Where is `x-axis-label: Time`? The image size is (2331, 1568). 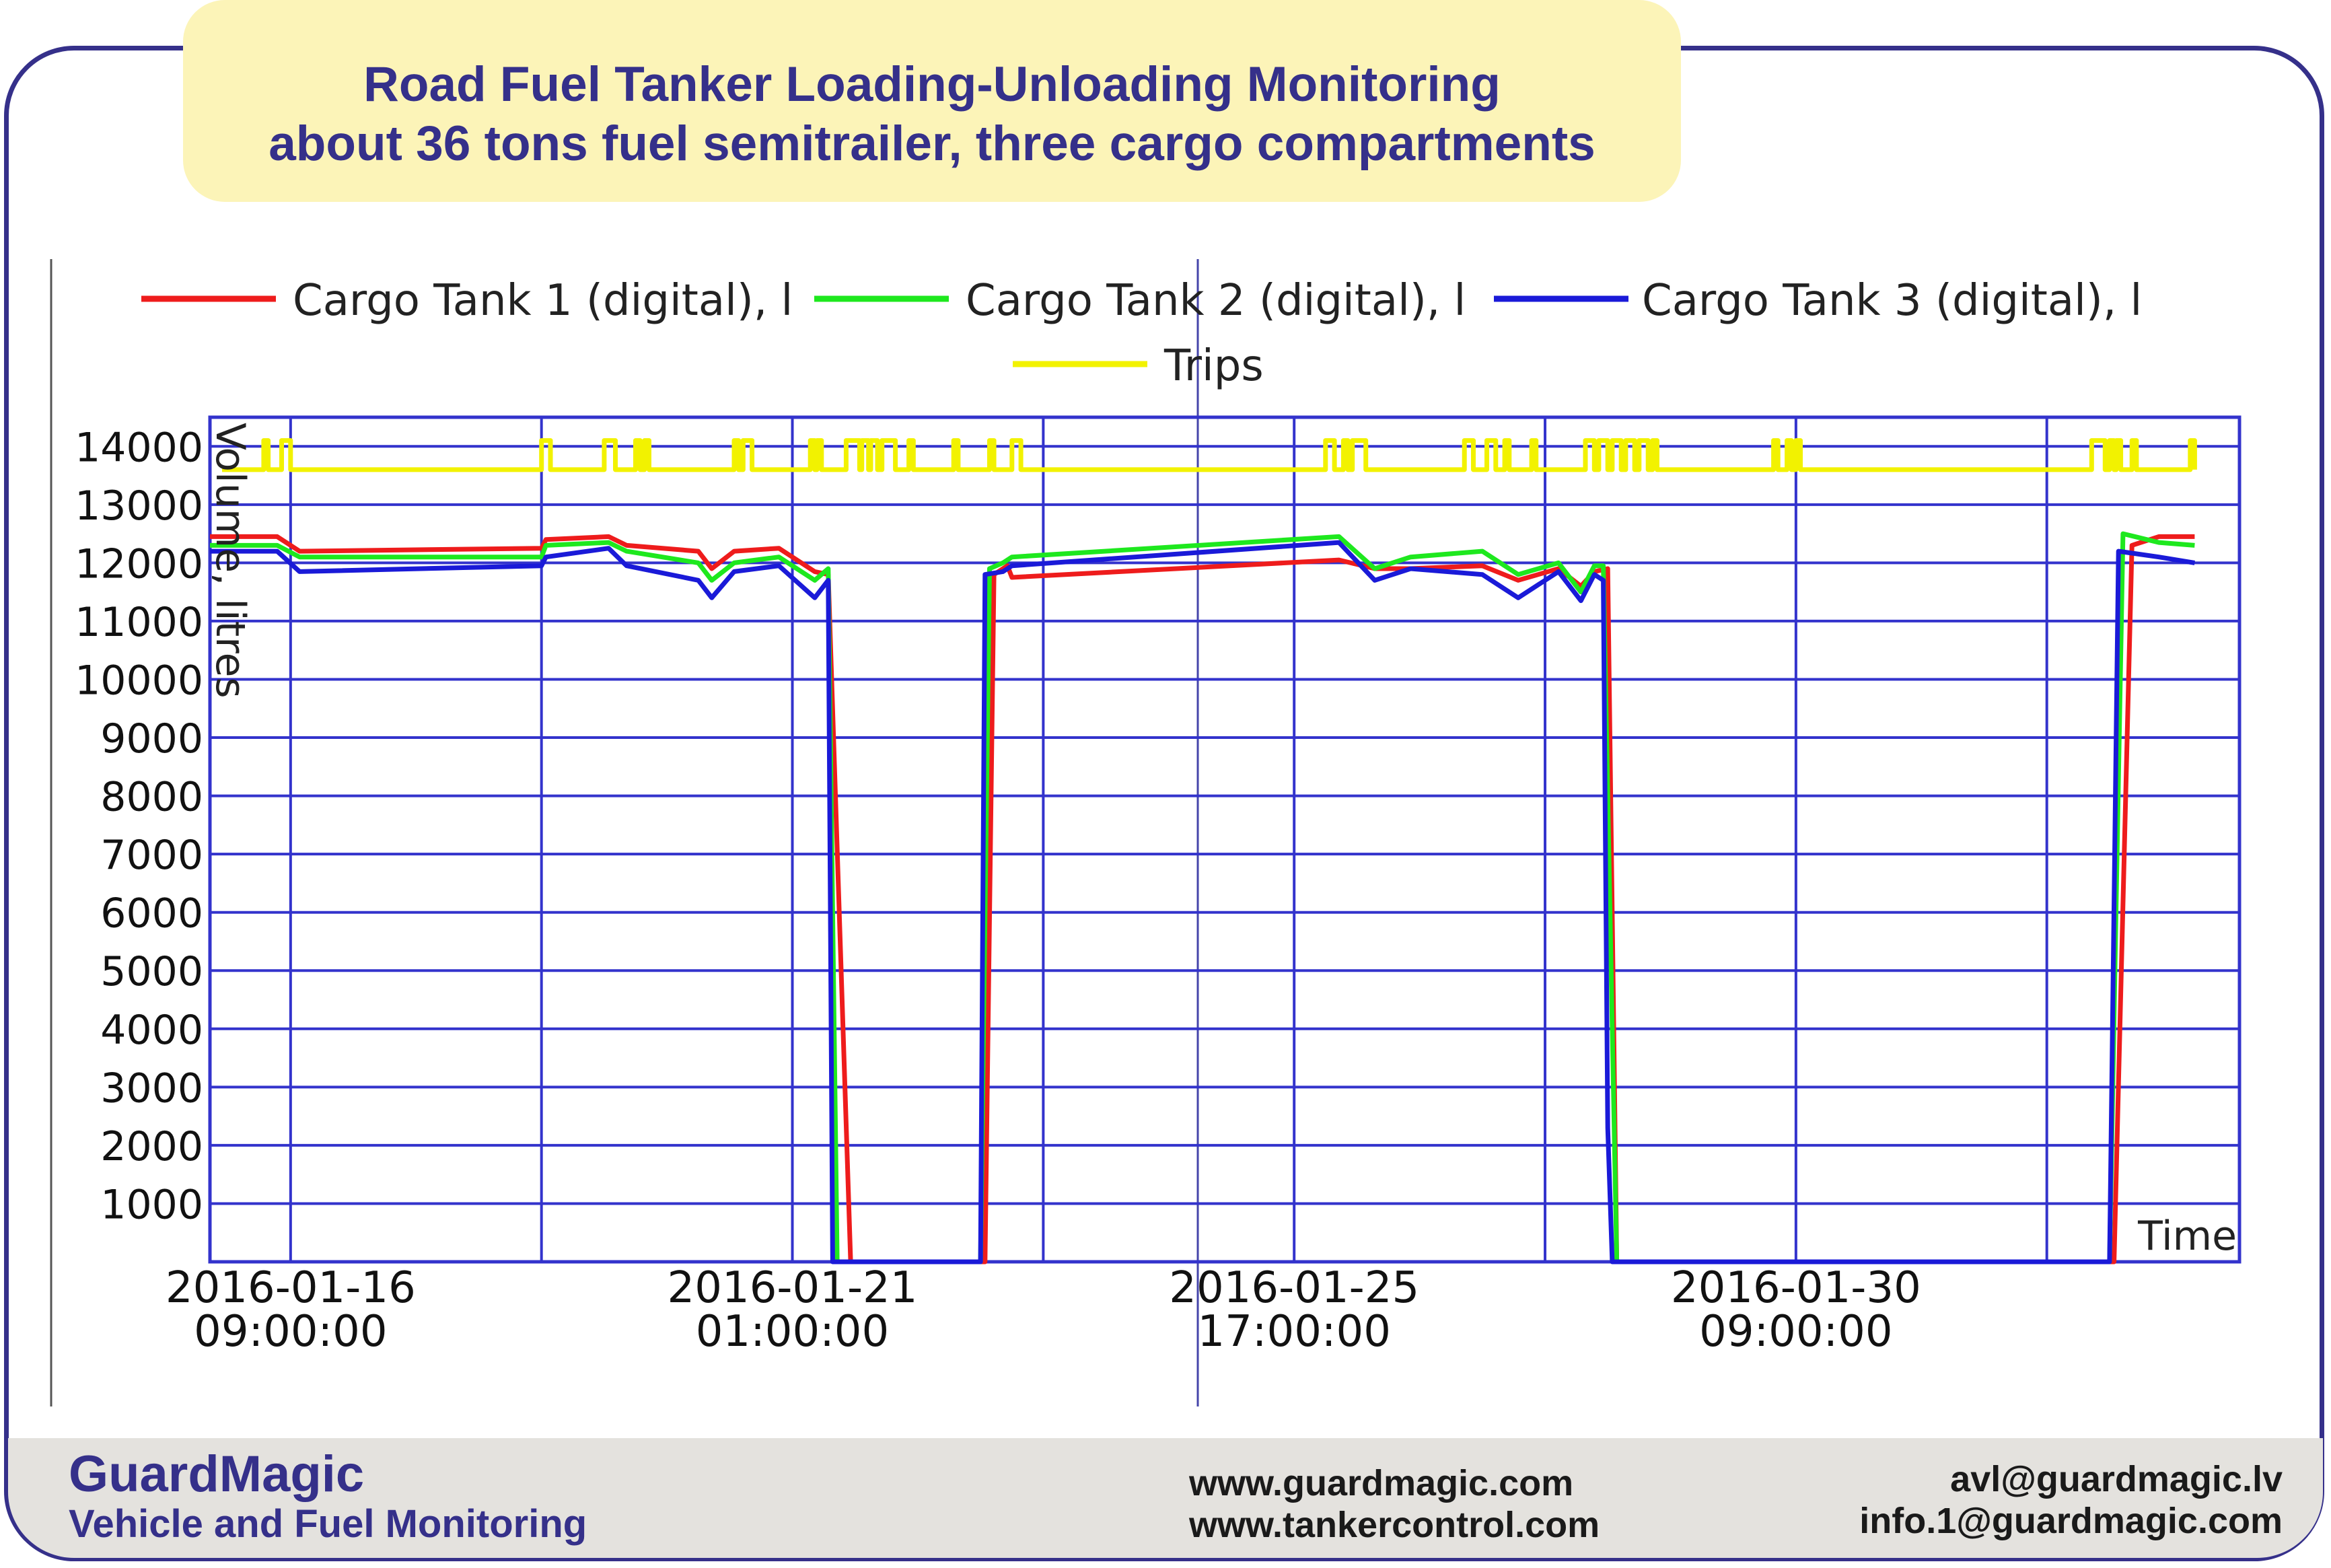 x-axis-label: Time is located at coordinates (2187, 1237).